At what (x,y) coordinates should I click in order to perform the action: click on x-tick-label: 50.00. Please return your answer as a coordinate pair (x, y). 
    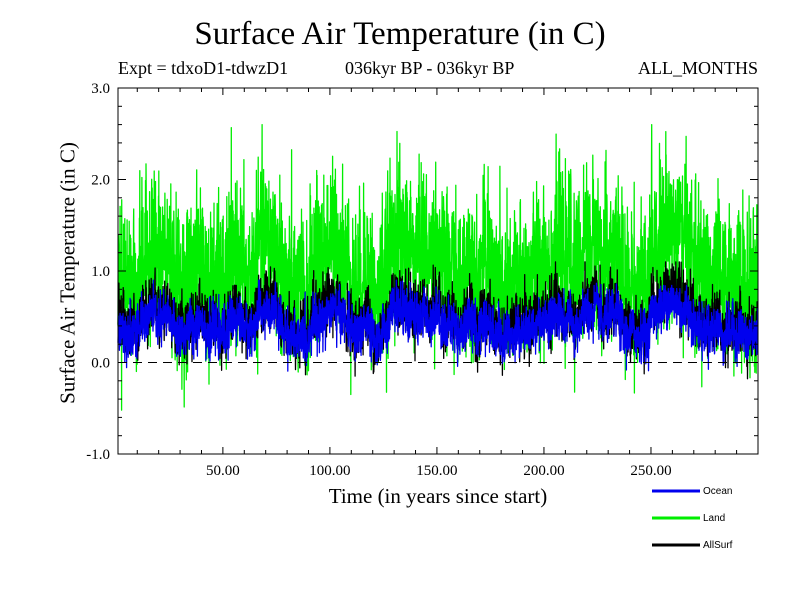
    Looking at the image, I should click on (223, 471).